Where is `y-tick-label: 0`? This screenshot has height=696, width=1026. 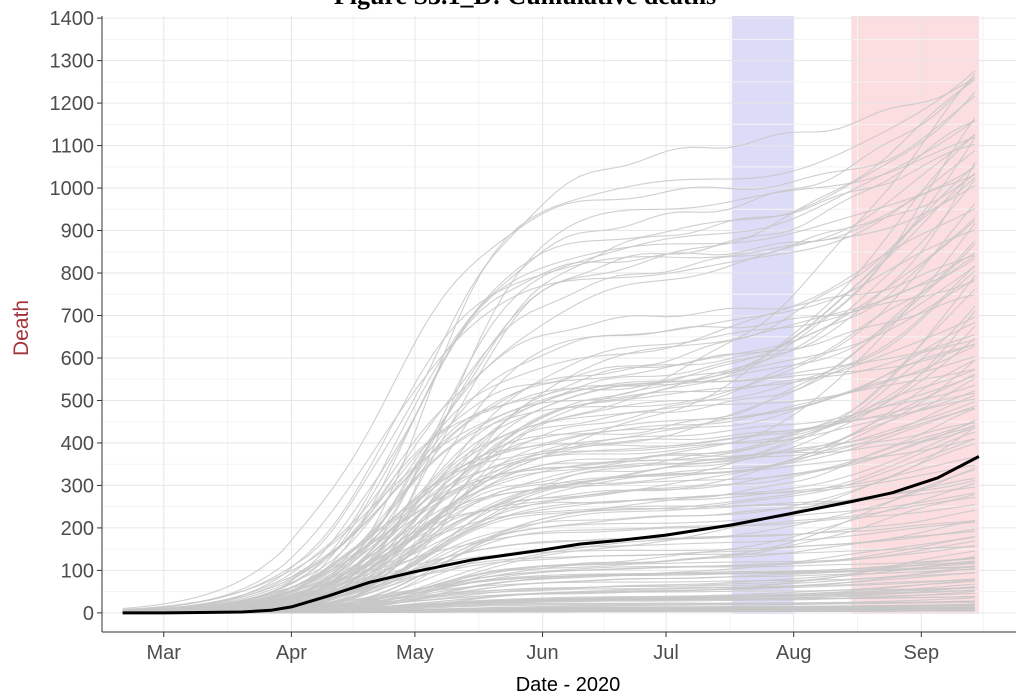 y-tick-label: 0 is located at coordinates (88, 614).